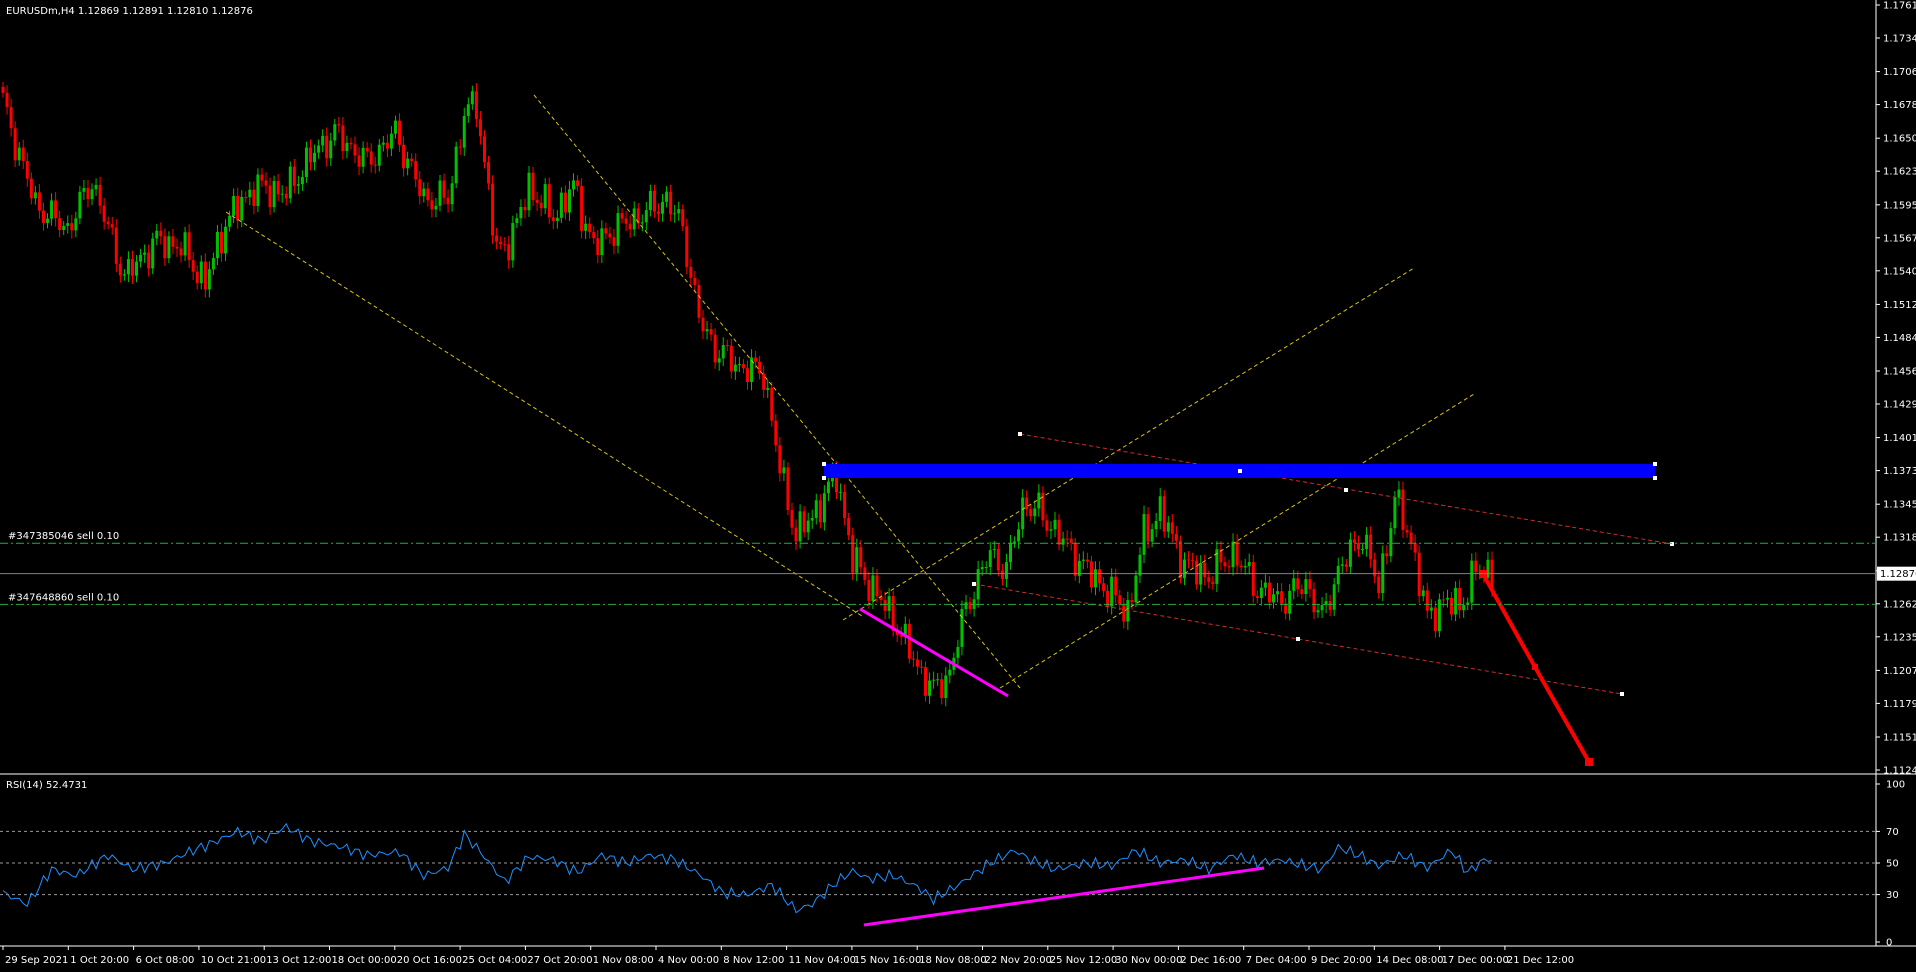 The image size is (1916, 972). What do you see at coordinates (1899, 637) in the screenshot?
I see `price-tick-label: 1.12350` at bounding box center [1899, 637].